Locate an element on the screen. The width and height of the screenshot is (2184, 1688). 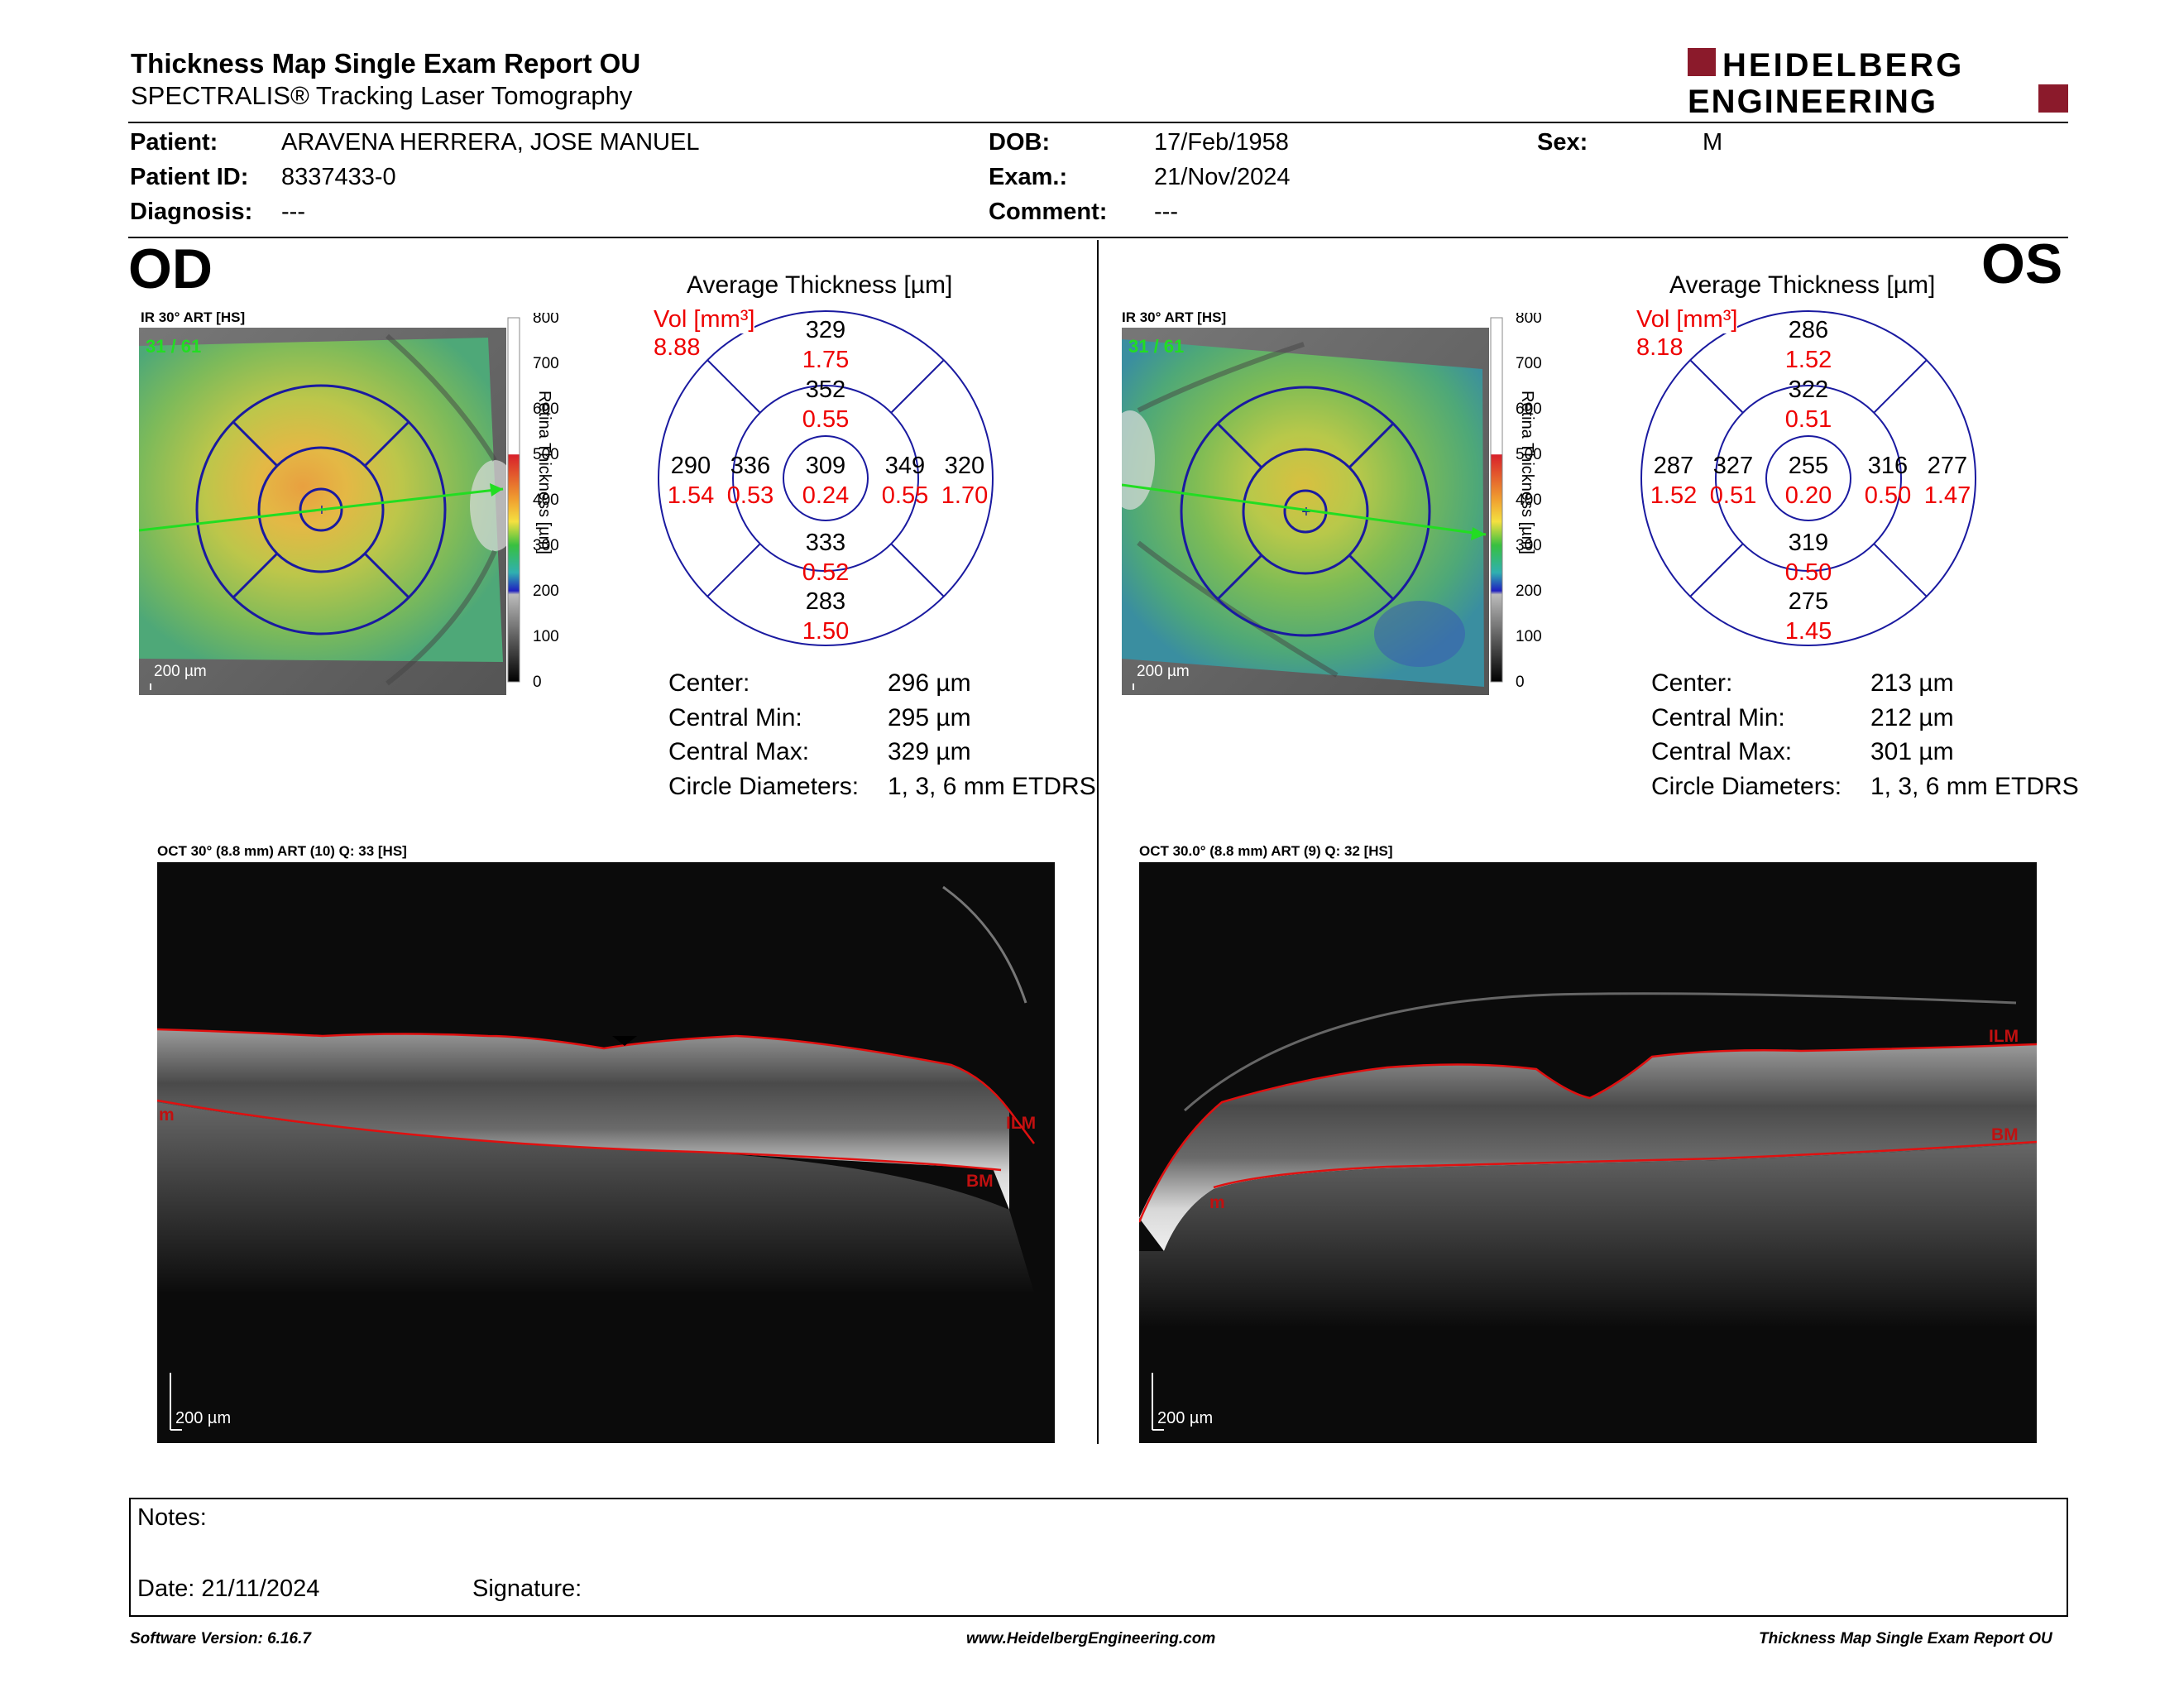
os-inner-superior: 322 is located at coordinates (1808, 389).